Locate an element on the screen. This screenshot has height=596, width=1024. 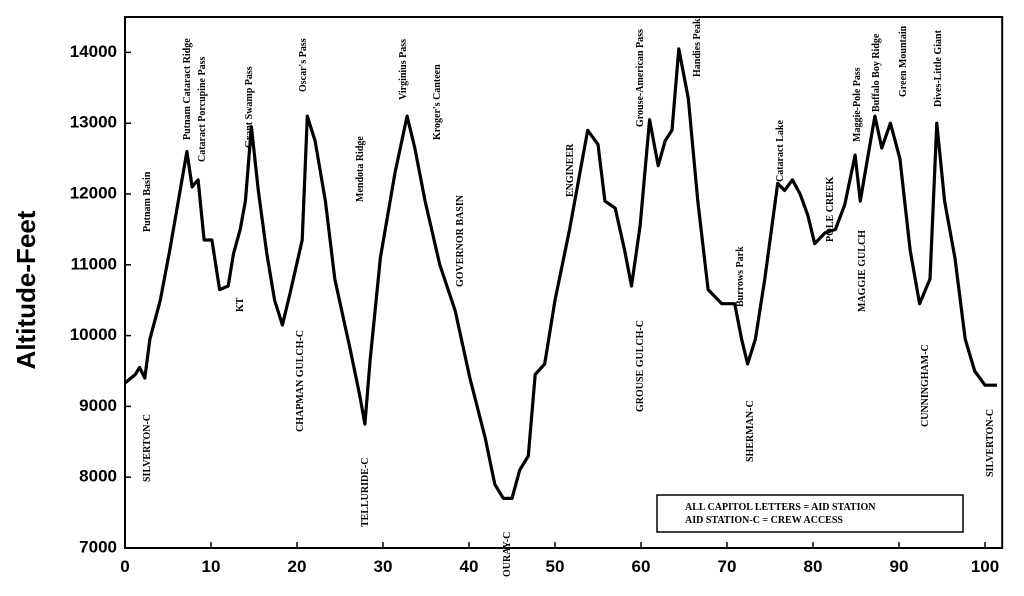
annotation: Dives-Little Giant is located at coordinates (938, 68).